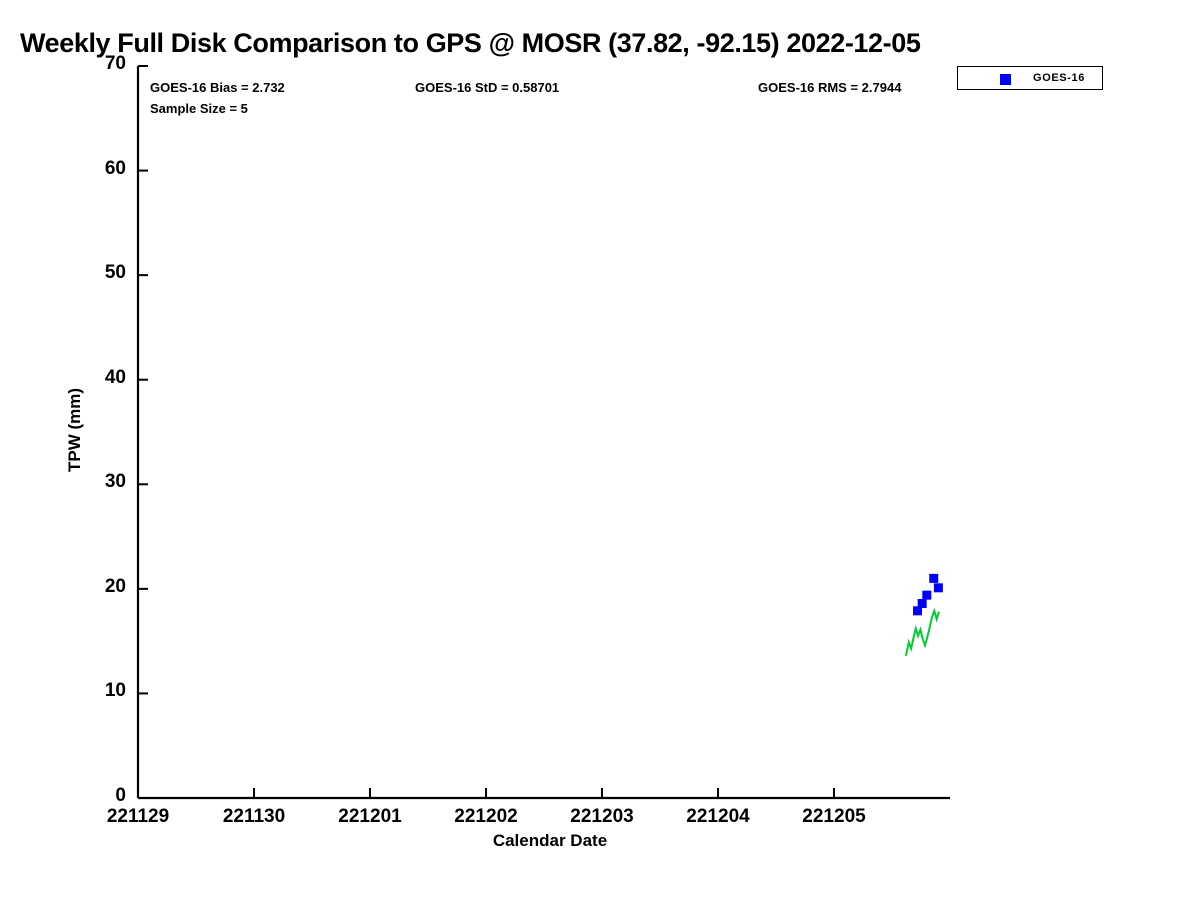  I want to click on y-axis-tick-label: 0, so click(120, 795).